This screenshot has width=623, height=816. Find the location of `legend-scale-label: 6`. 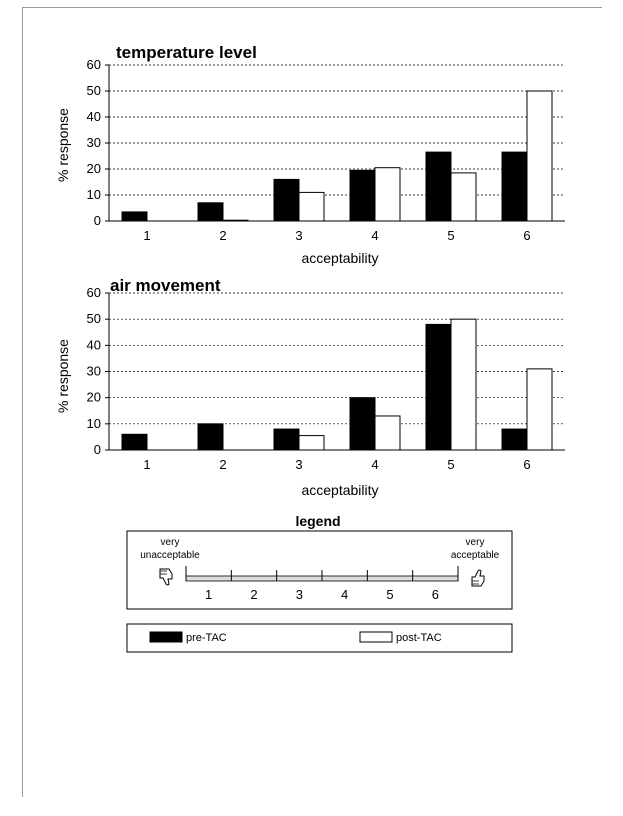

legend-scale-label: 6 is located at coordinates (435, 594).